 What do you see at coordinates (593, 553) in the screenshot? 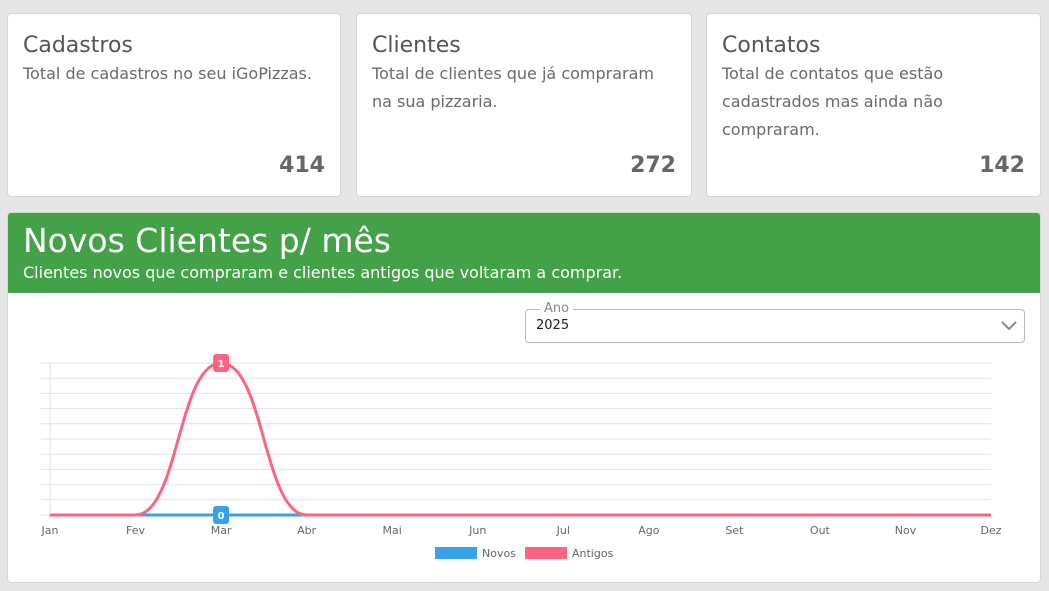
I see `legend-label-antigos: Antigos` at bounding box center [593, 553].